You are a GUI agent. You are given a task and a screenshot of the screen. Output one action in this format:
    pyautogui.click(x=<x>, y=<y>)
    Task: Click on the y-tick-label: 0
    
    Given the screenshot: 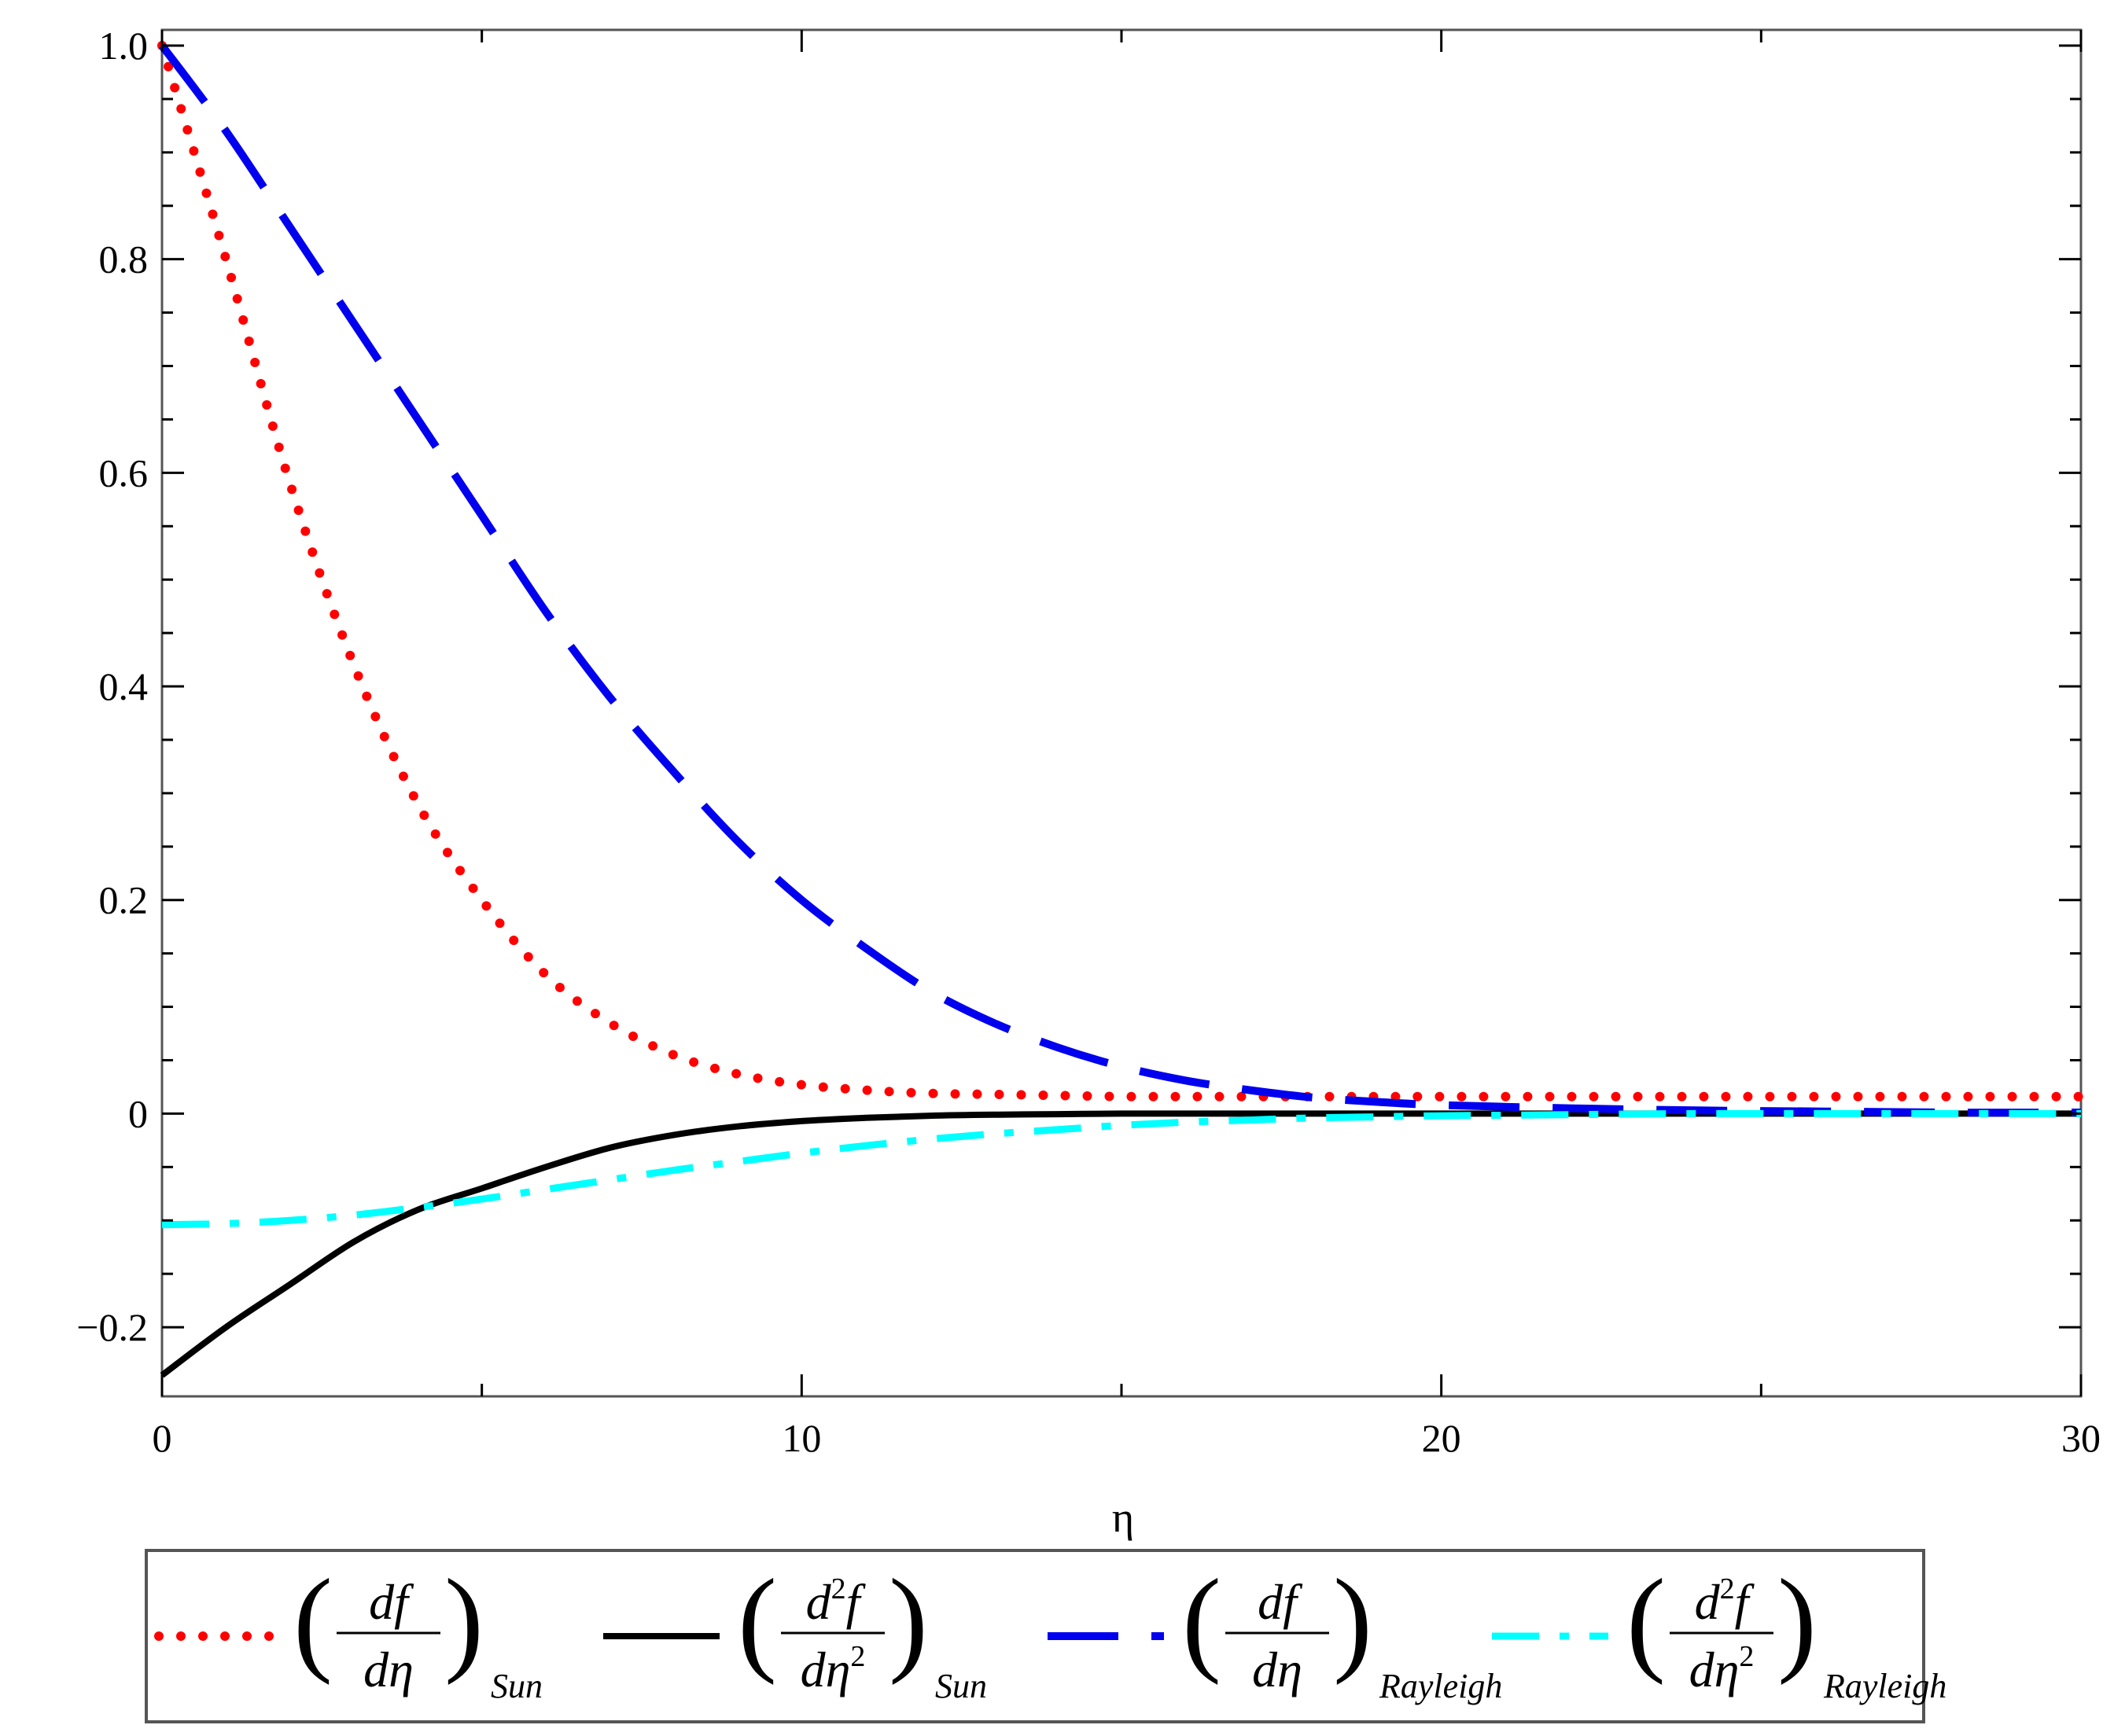 What is the action you would take?
    pyautogui.click(x=138, y=1113)
    